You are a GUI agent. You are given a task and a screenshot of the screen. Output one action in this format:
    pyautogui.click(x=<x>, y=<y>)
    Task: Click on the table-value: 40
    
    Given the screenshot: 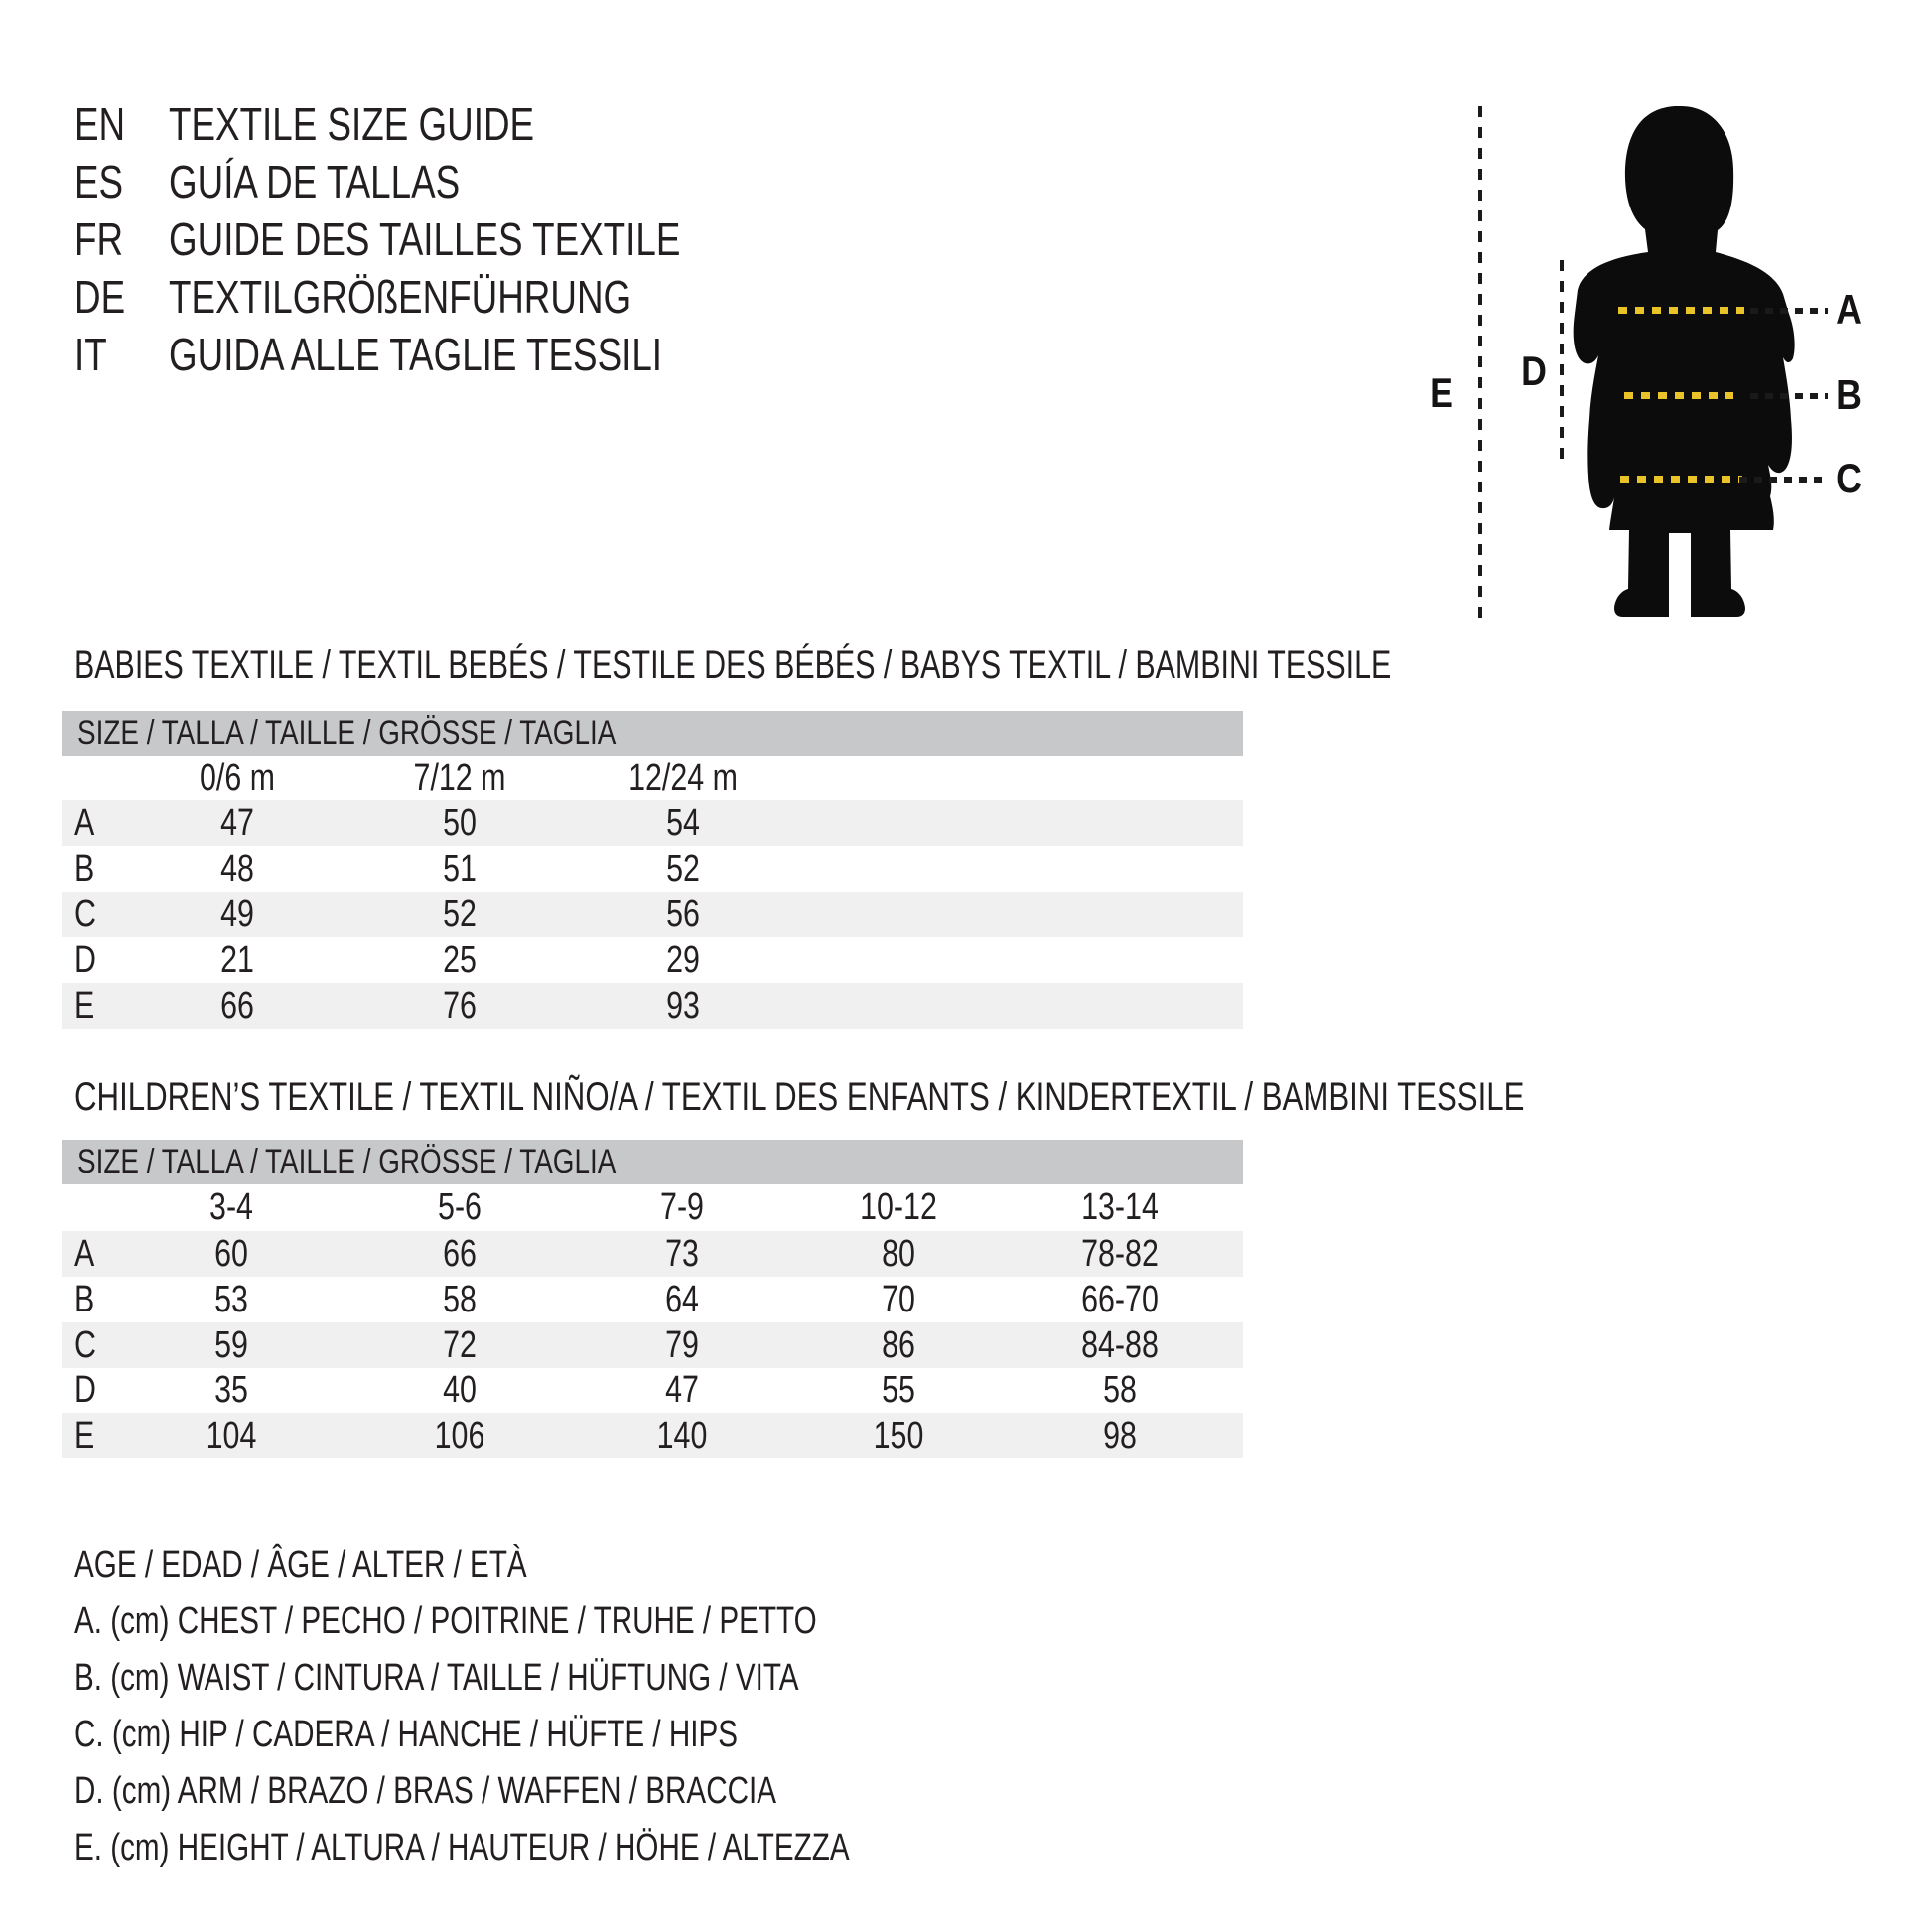 What is the action you would take?
    pyautogui.click(x=460, y=1390)
    